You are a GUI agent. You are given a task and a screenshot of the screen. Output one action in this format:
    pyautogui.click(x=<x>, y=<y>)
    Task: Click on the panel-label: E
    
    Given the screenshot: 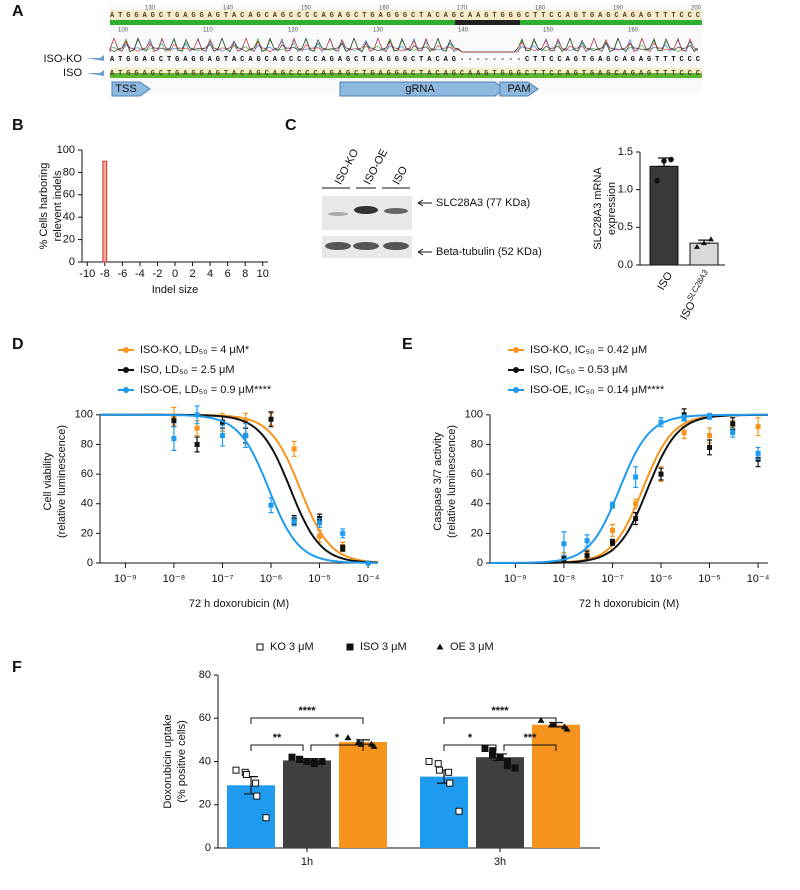 What is the action you would take?
    pyautogui.click(x=407, y=344)
    